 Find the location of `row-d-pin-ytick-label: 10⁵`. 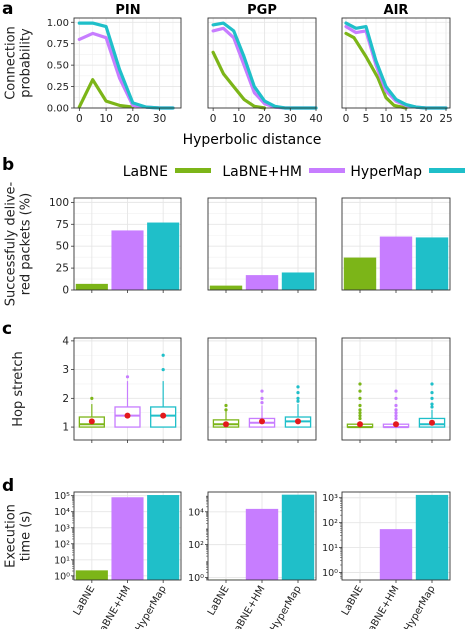

row-d-pin-ytick-label: 10⁵ is located at coordinates (62, 496).